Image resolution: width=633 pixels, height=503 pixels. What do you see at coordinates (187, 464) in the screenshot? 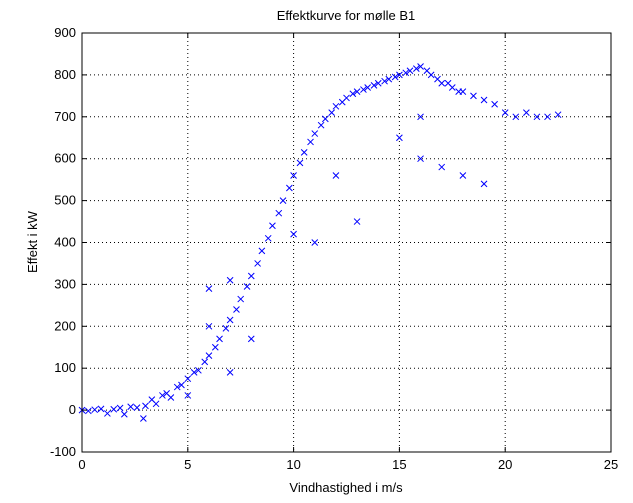
I see `x-tick-label: 5` at bounding box center [187, 464].